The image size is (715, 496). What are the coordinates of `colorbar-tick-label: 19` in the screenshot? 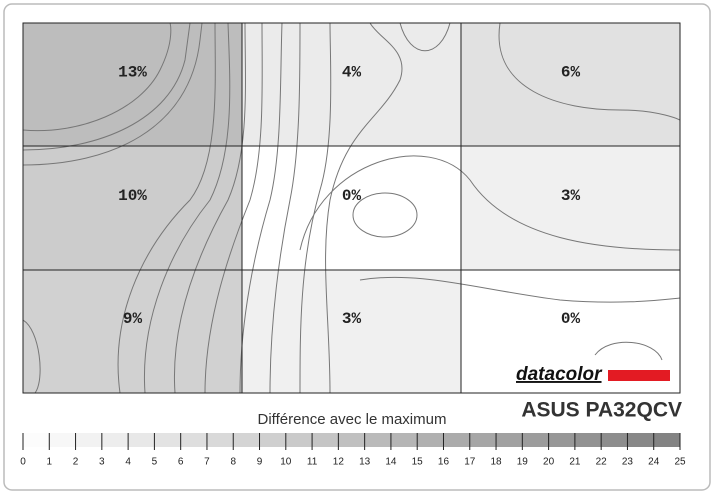 It's located at (523, 462).